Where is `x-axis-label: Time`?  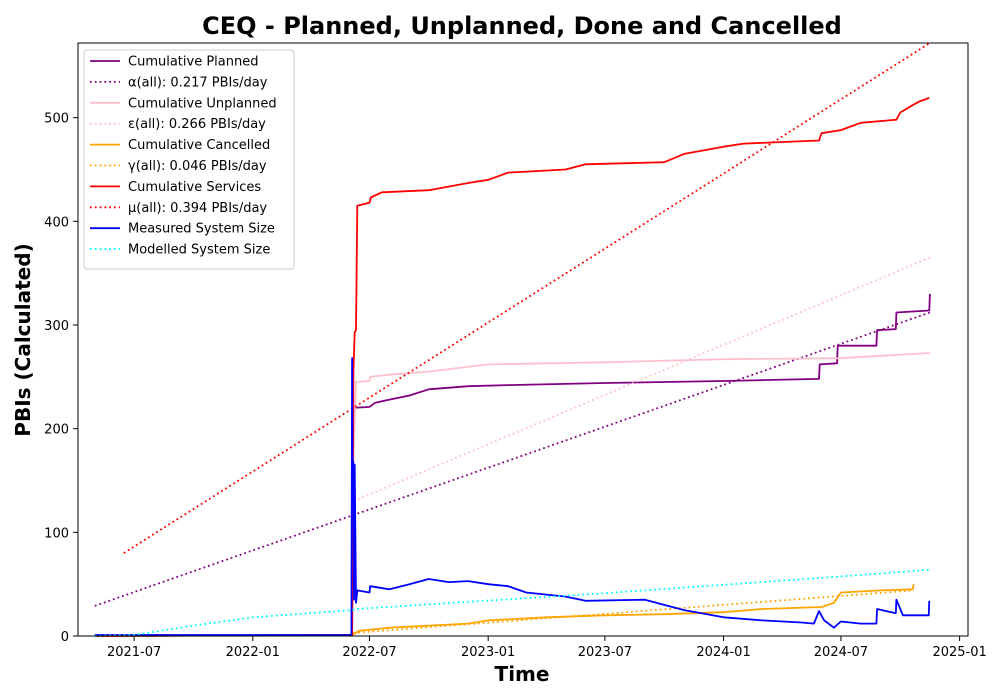 x-axis-label: Time is located at coordinates (522, 674).